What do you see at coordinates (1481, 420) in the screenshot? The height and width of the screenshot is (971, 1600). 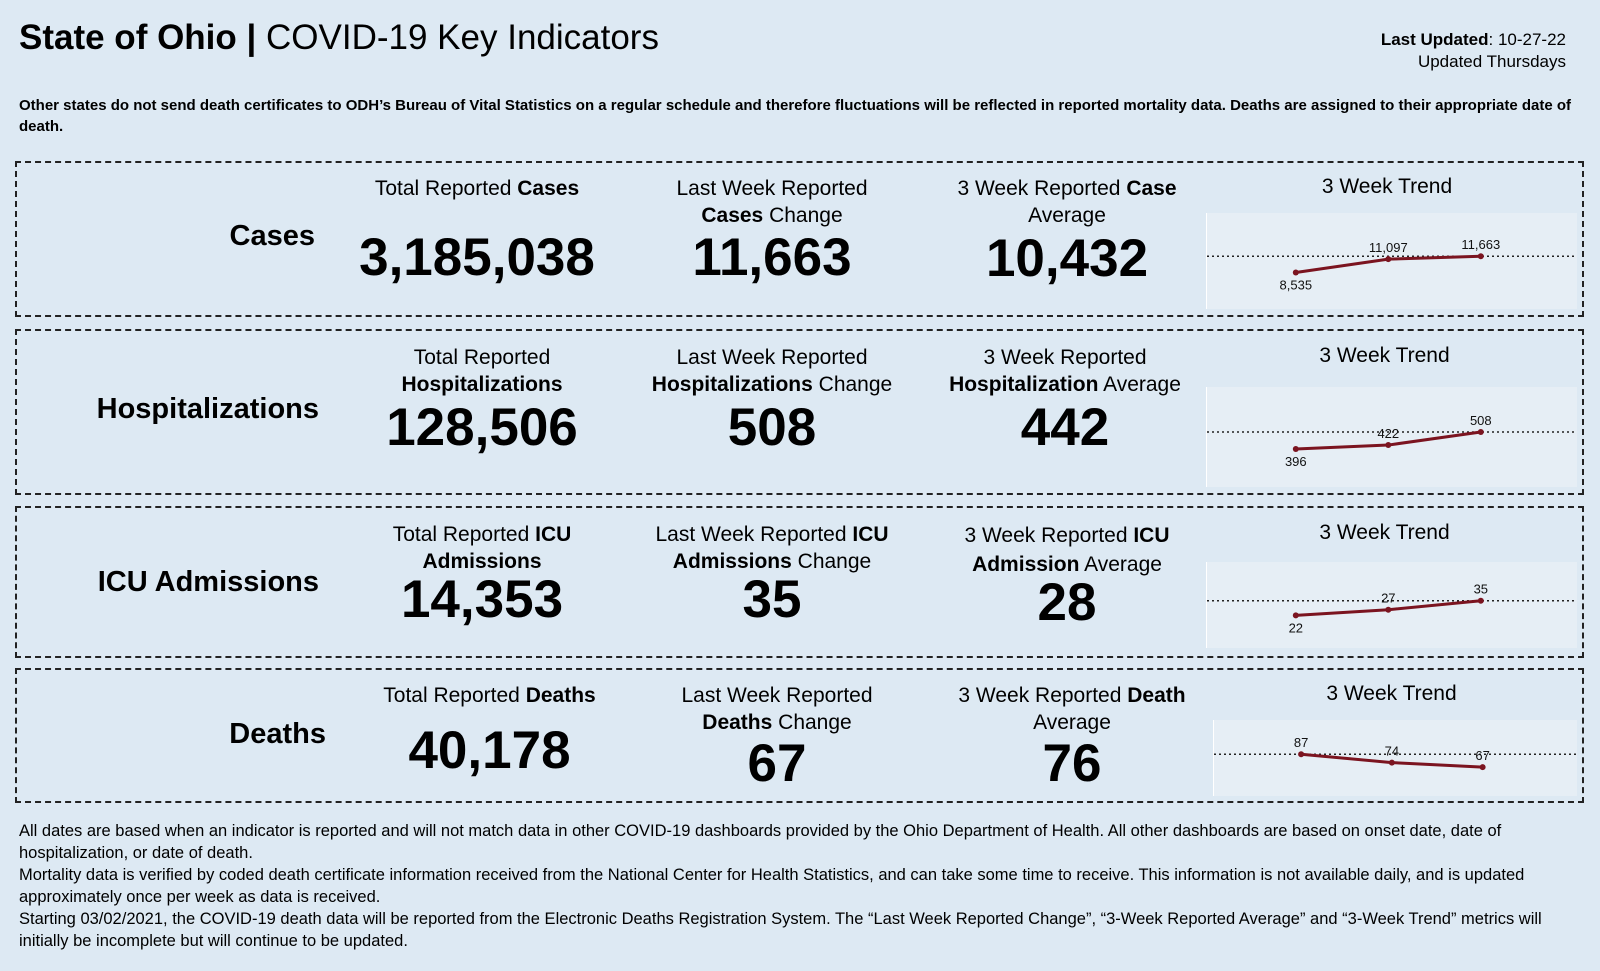 I see `trend-point-label: 508` at bounding box center [1481, 420].